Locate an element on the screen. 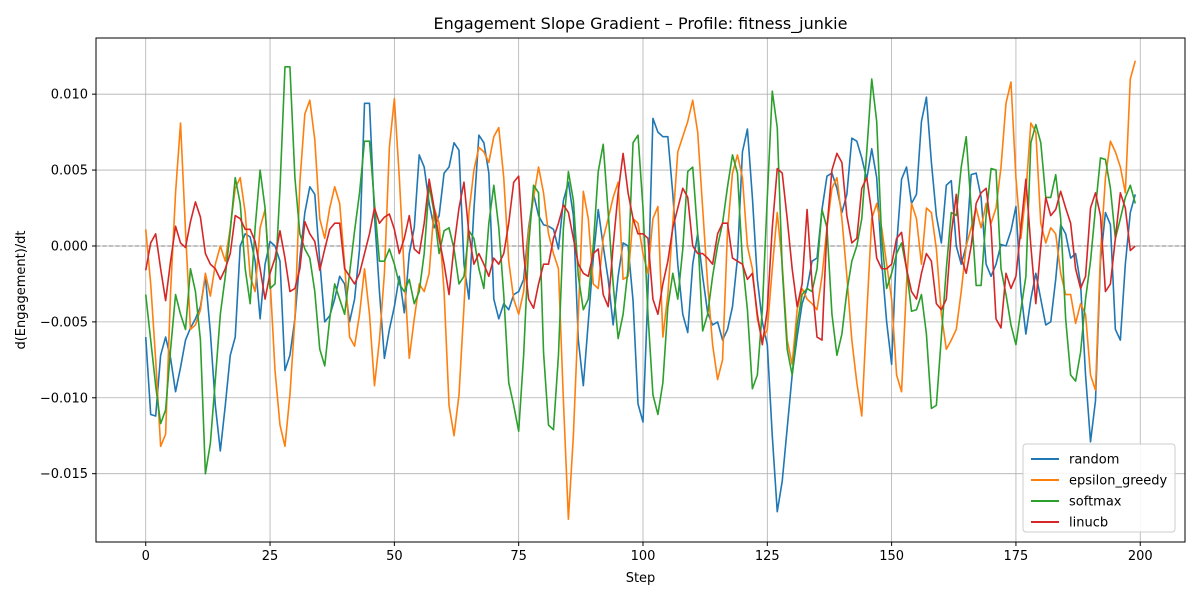  x-axis-ticks: 0 25 50 75 100 125 150 175 200 is located at coordinates (647, 553).